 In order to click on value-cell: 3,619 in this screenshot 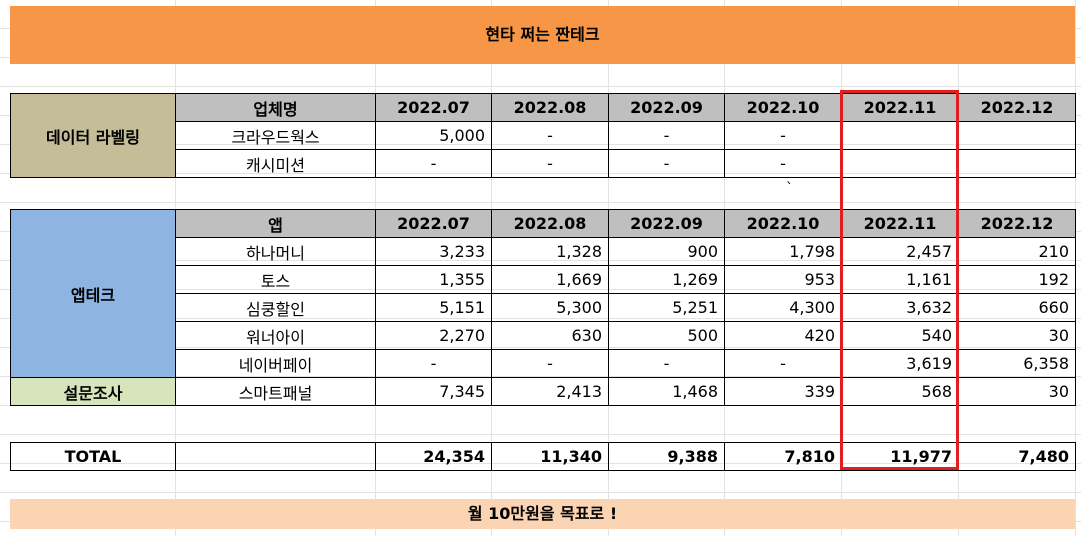, I will do `click(900, 363)`.